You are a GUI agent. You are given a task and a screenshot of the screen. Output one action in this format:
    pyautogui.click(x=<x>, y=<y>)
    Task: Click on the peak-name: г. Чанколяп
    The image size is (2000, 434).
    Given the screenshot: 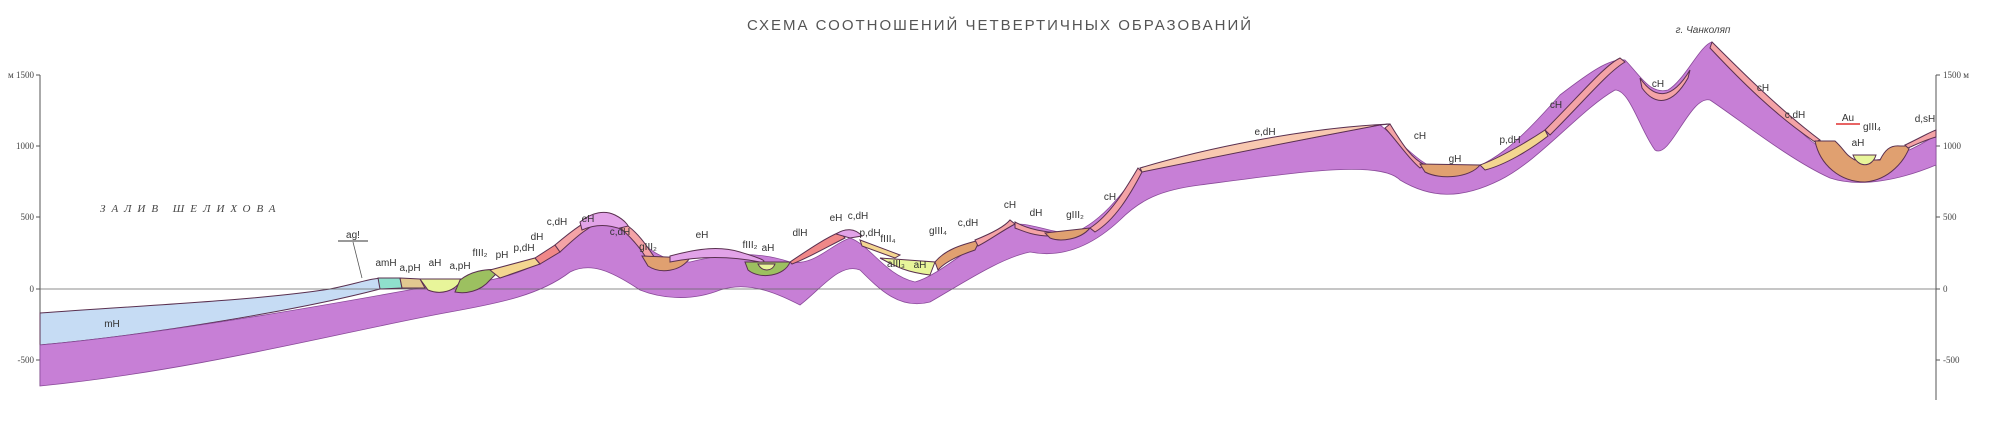 What is the action you would take?
    pyautogui.click(x=1703, y=30)
    